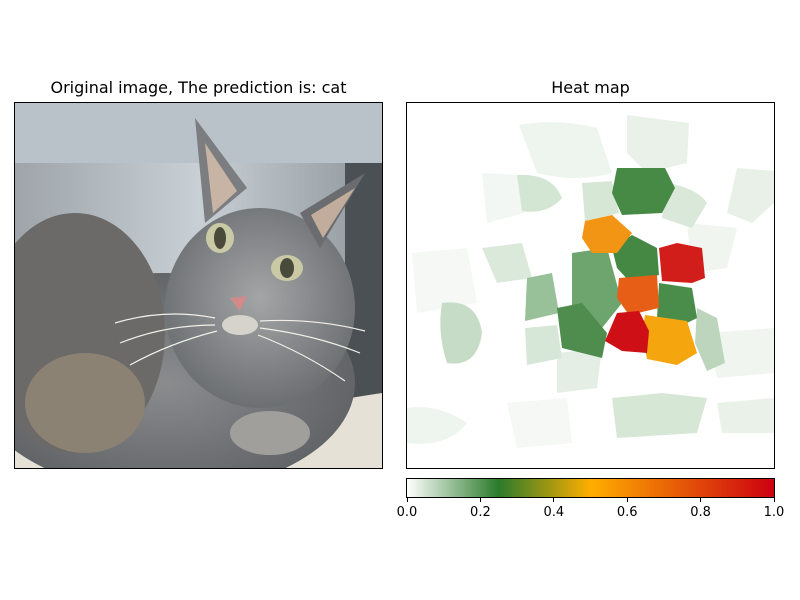  Describe the element at coordinates (407, 512) in the screenshot. I see `colorbar-tick-label: 0.0` at that location.